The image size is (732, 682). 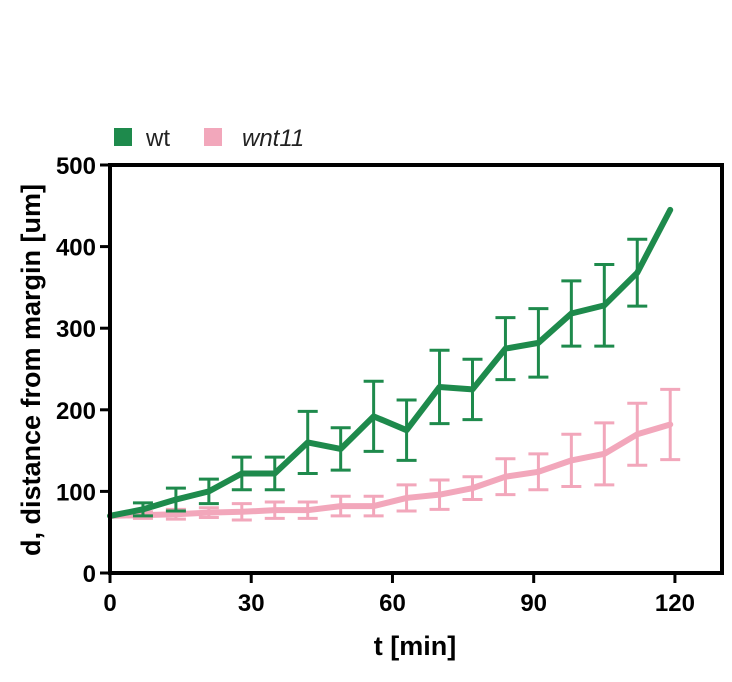 I want to click on y-tick-label: 400, so click(x=76, y=248).